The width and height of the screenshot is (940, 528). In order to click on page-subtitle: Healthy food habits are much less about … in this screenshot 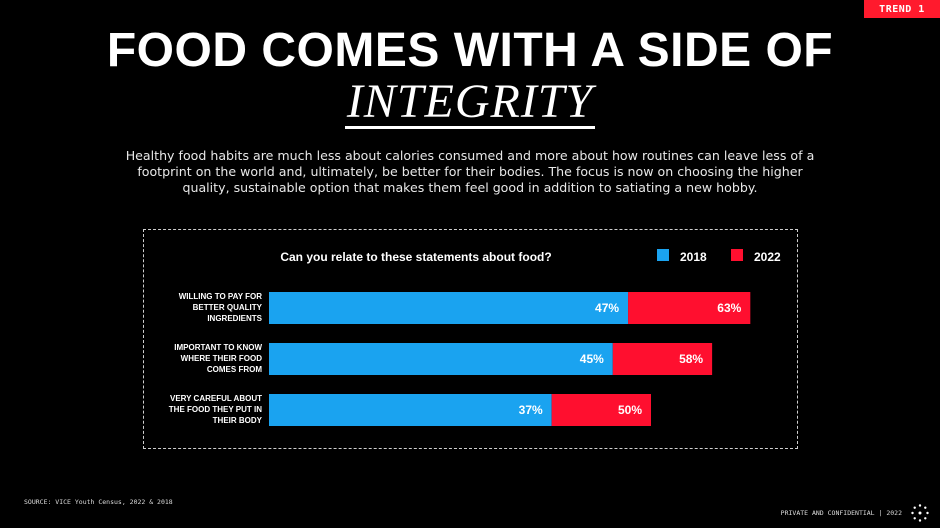, I will do `click(470, 171)`.